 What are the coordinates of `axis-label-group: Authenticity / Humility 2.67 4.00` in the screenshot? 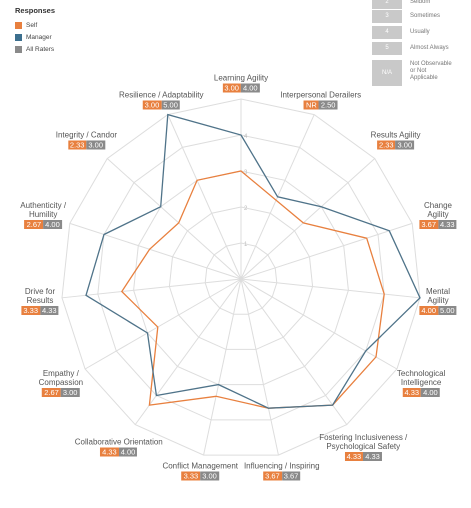 It's located at (43, 215).